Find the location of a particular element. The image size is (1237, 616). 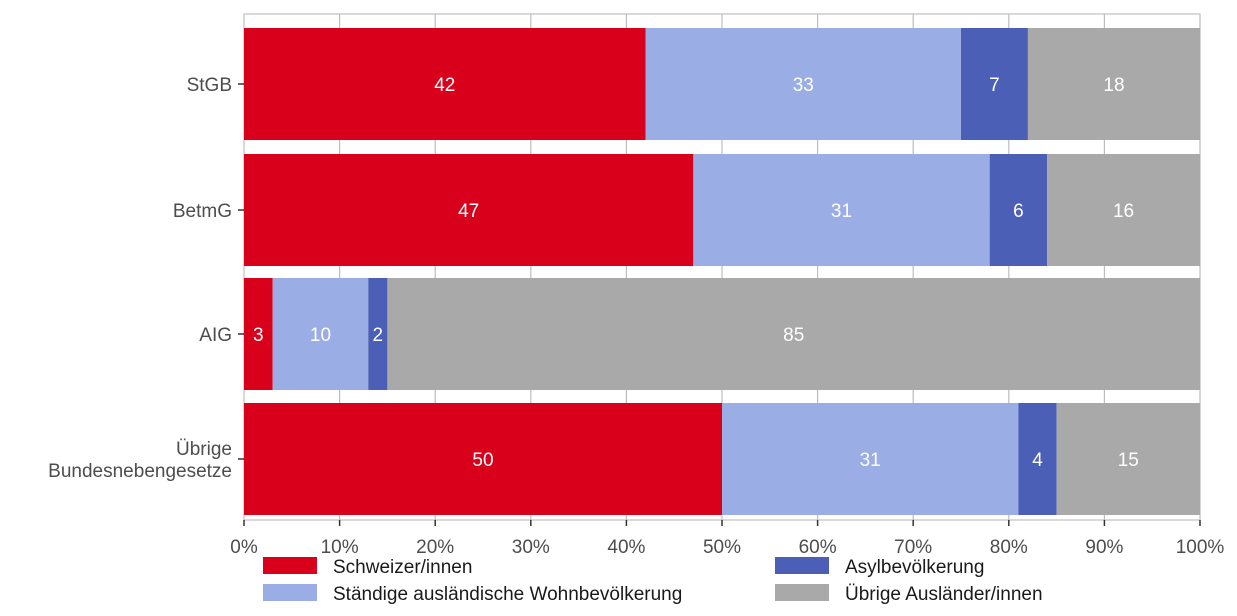

category-label: BetmG is located at coordinates (202, 211).